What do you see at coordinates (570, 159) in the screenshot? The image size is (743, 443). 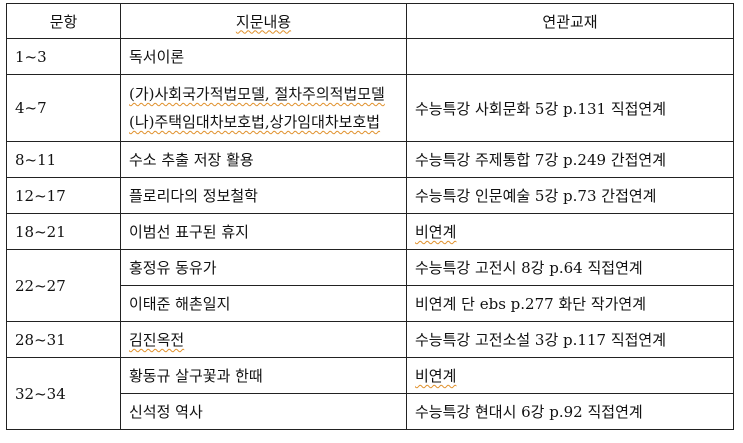 I see `related-textbook: 수능특강 주제통합 7강 p.249 간접연계` at bounding box center [570, 159].